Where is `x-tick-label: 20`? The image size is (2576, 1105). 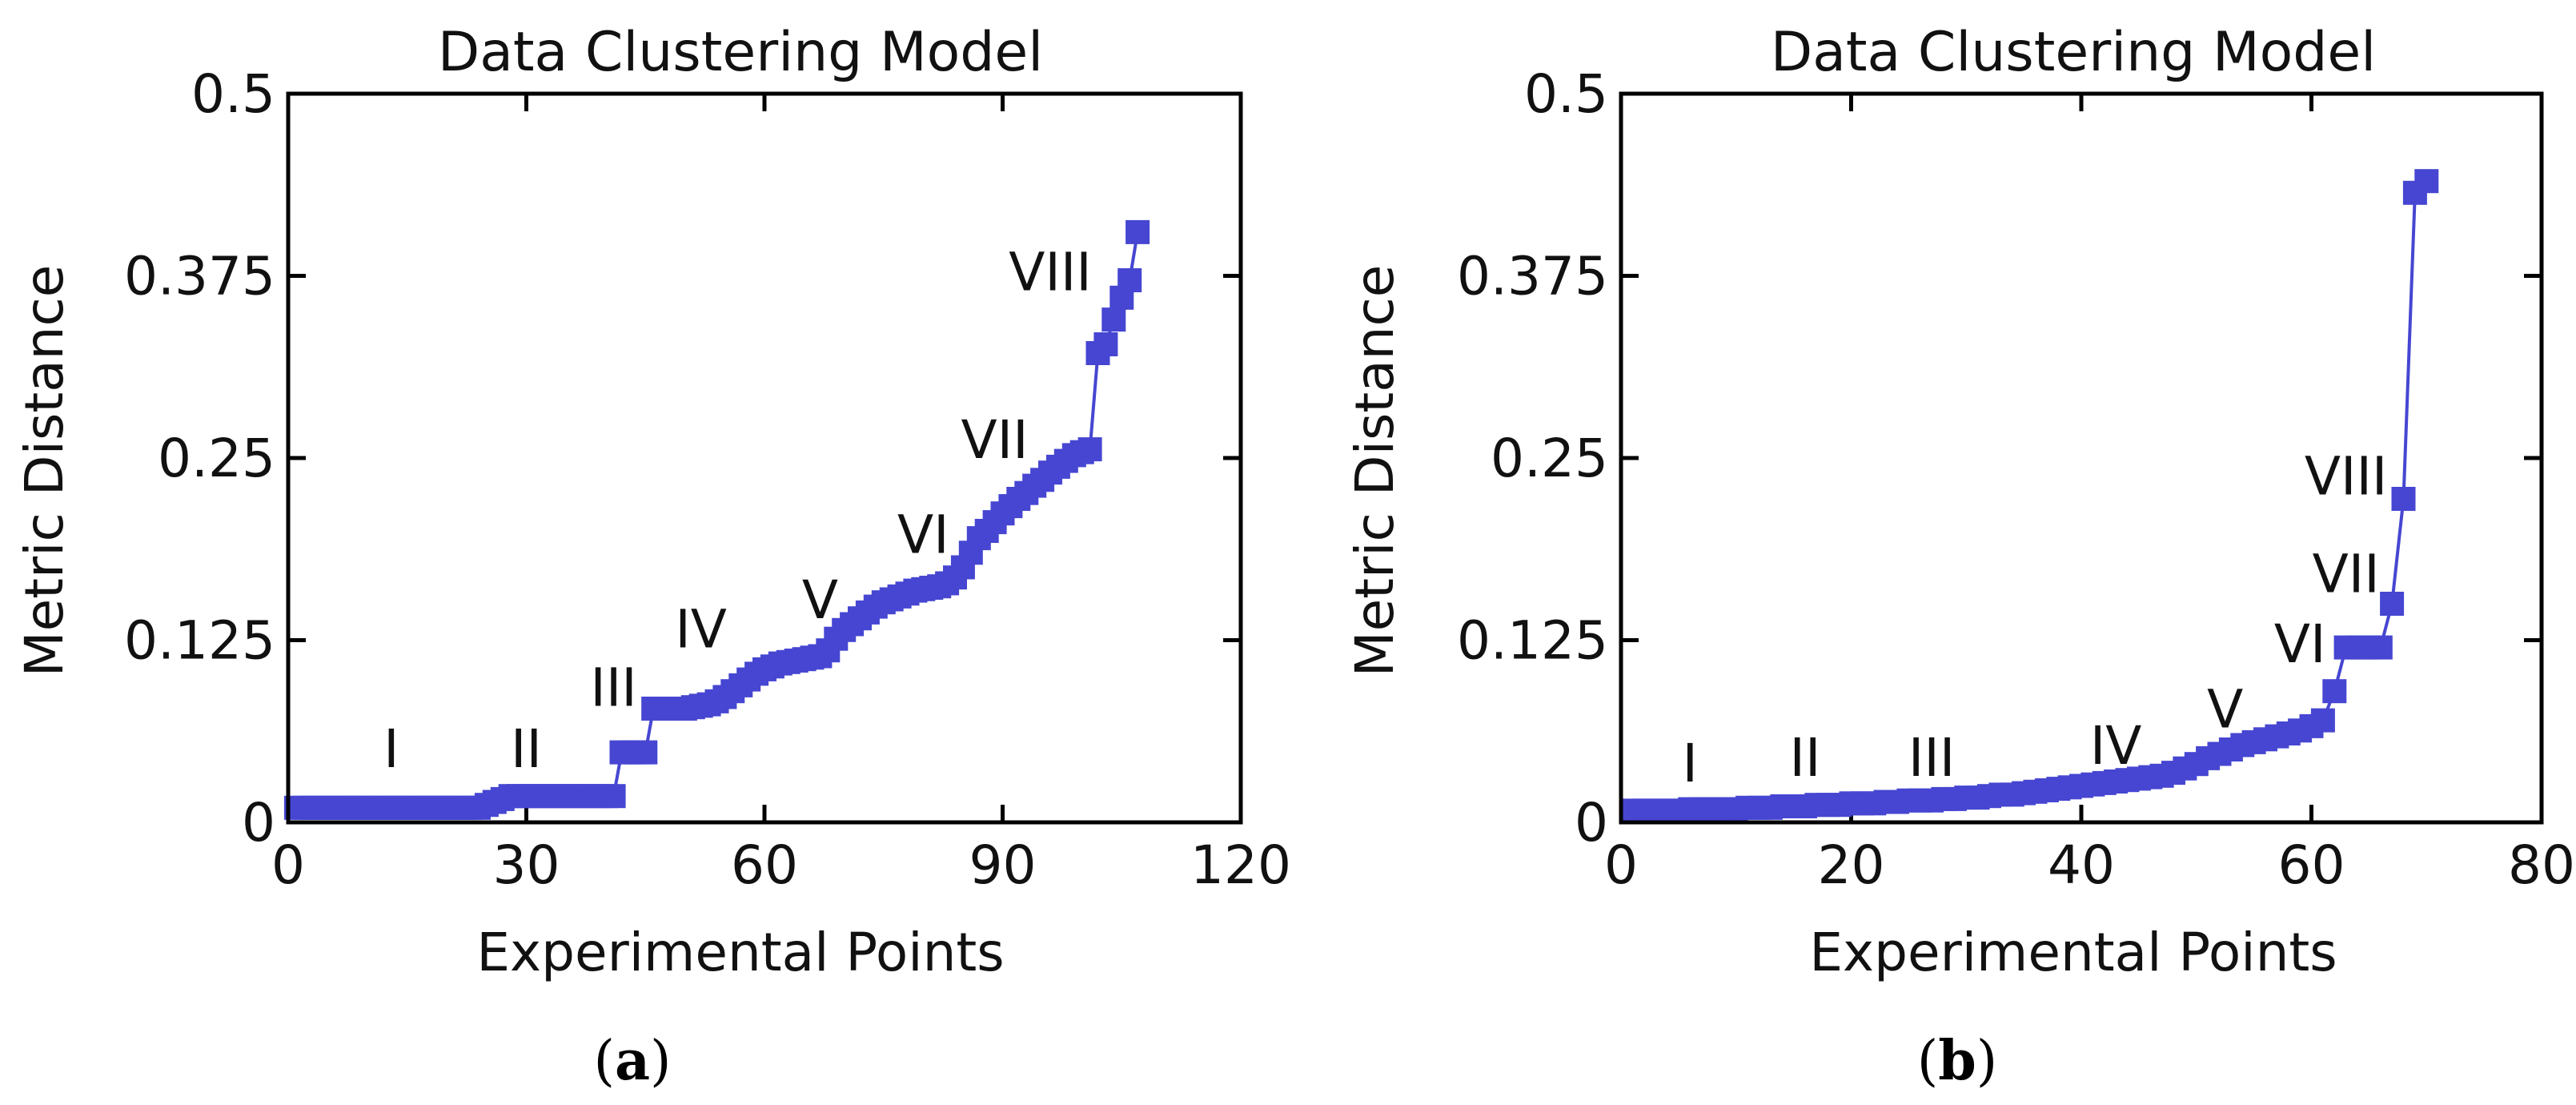
x-tick-label: 20 is located at coordinates (1851, 865).